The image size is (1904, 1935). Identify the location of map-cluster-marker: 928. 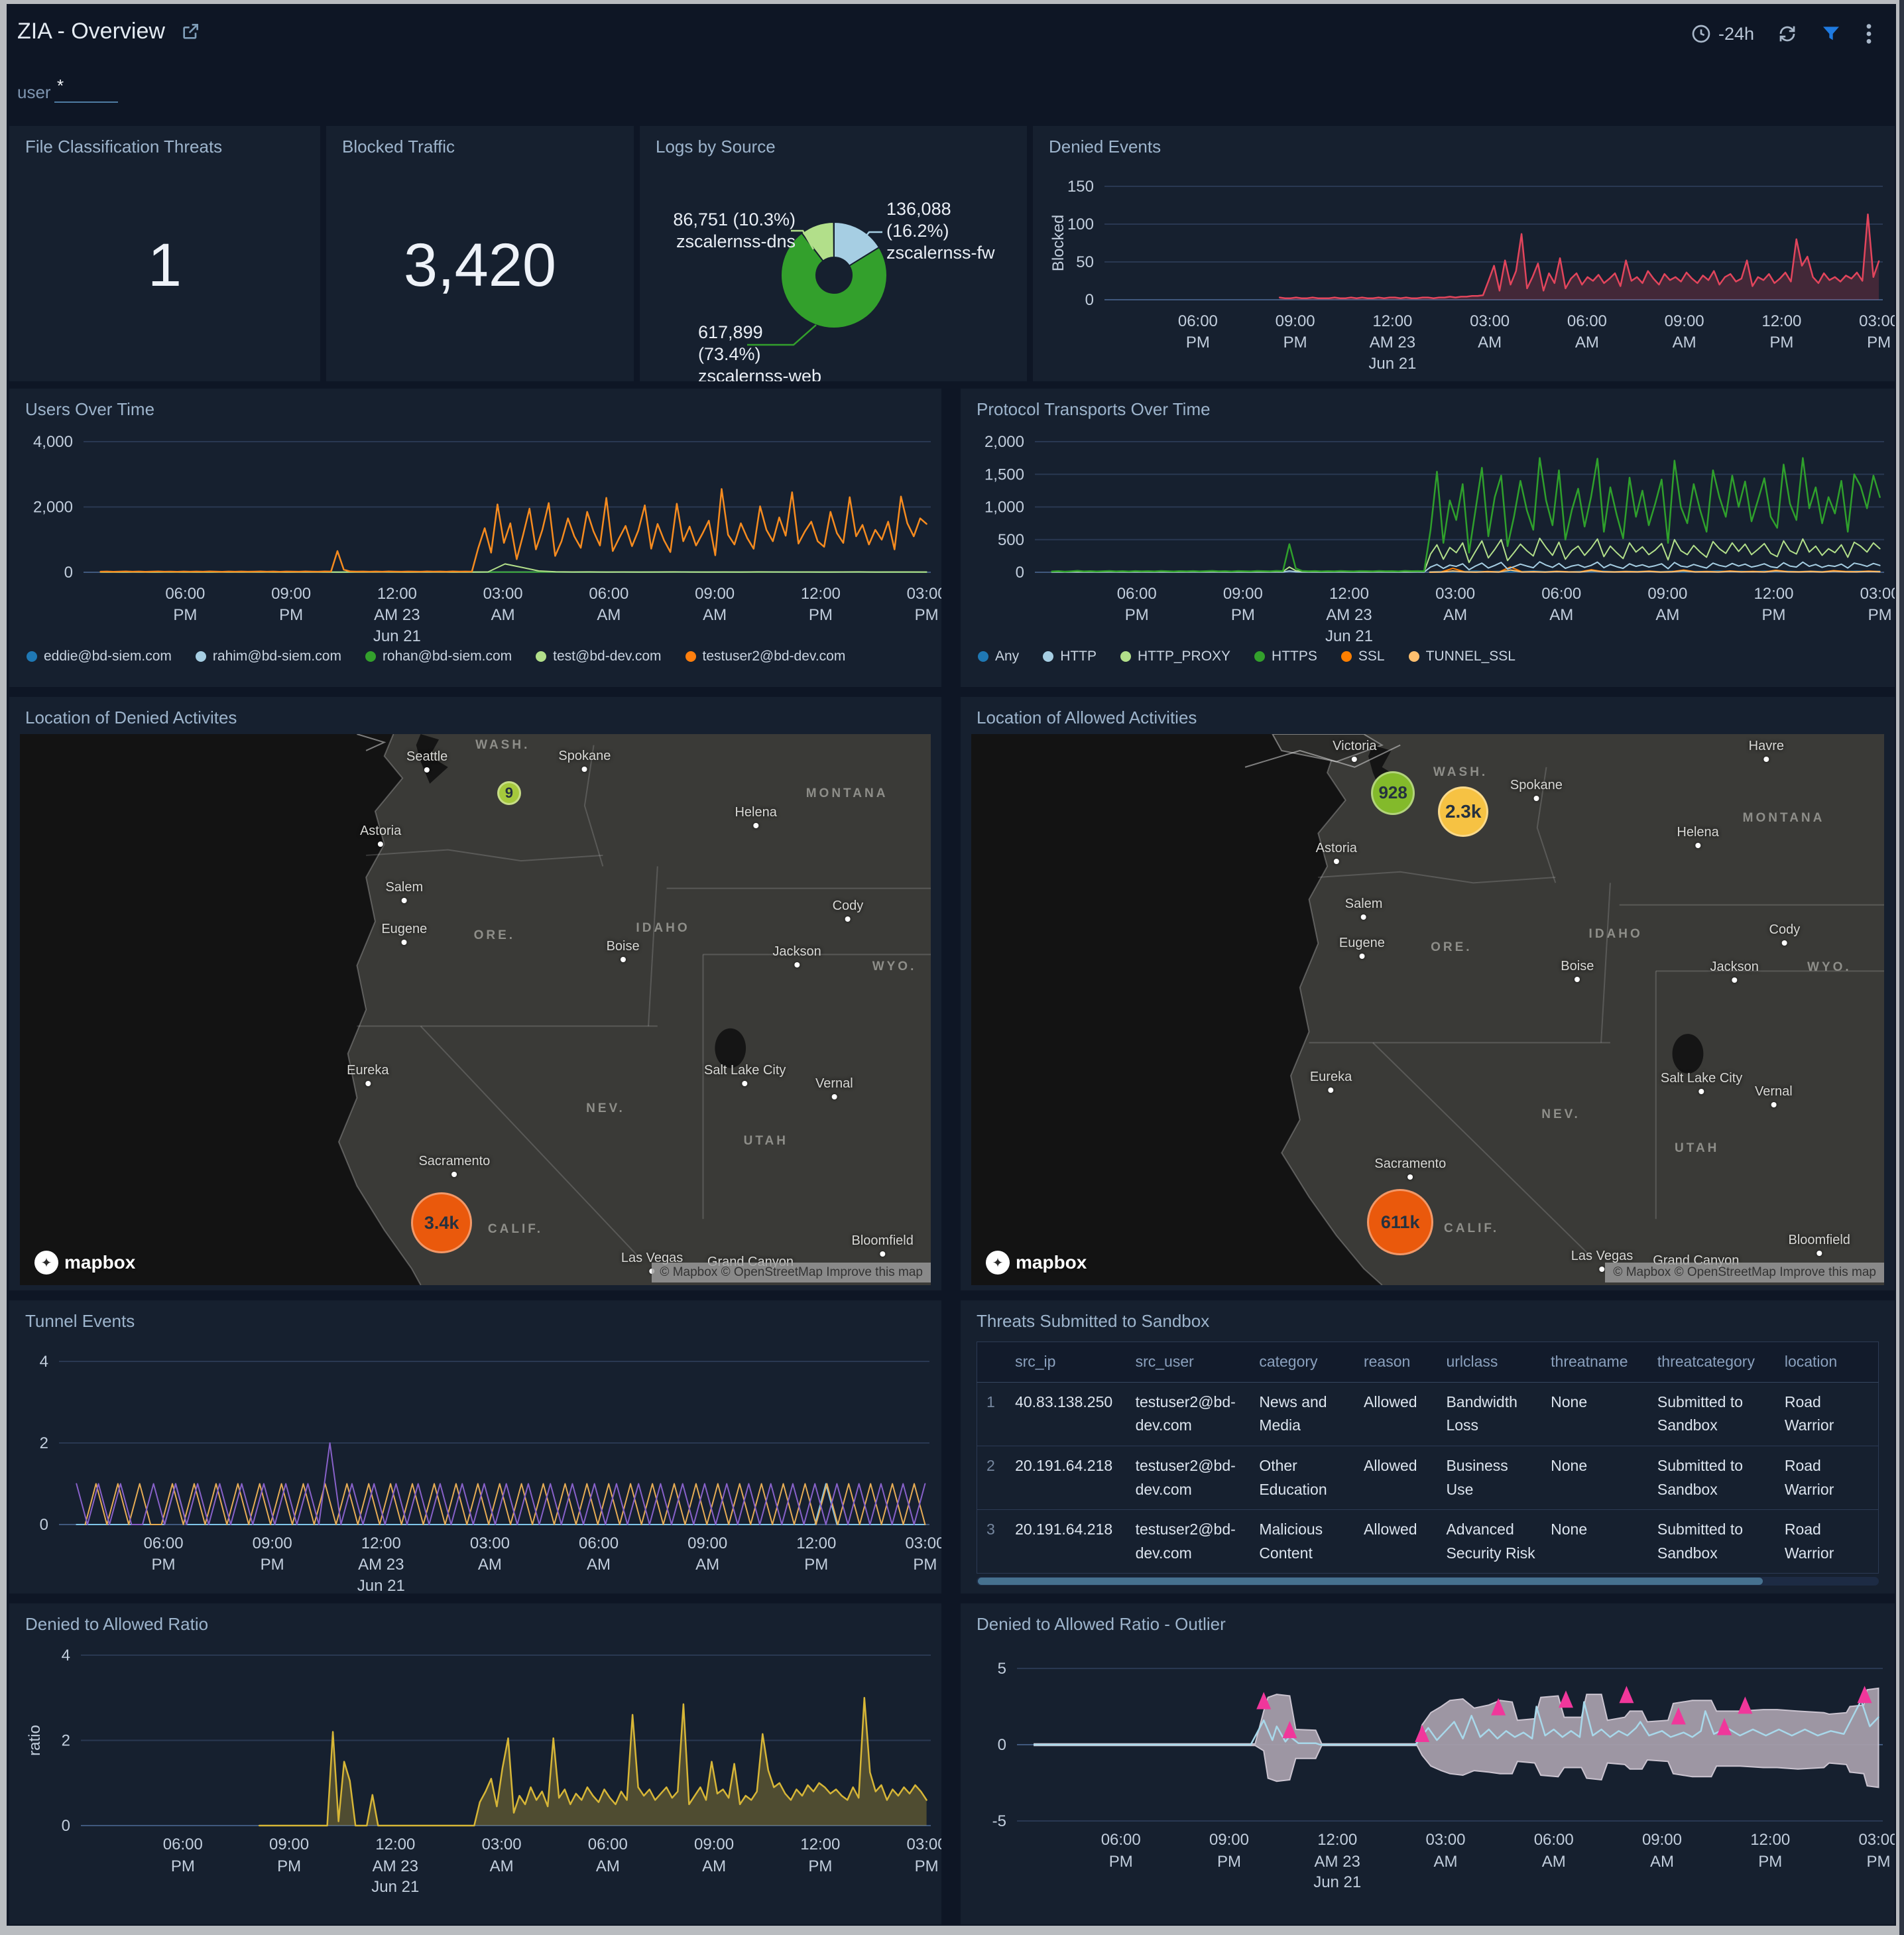
(1393, 793).